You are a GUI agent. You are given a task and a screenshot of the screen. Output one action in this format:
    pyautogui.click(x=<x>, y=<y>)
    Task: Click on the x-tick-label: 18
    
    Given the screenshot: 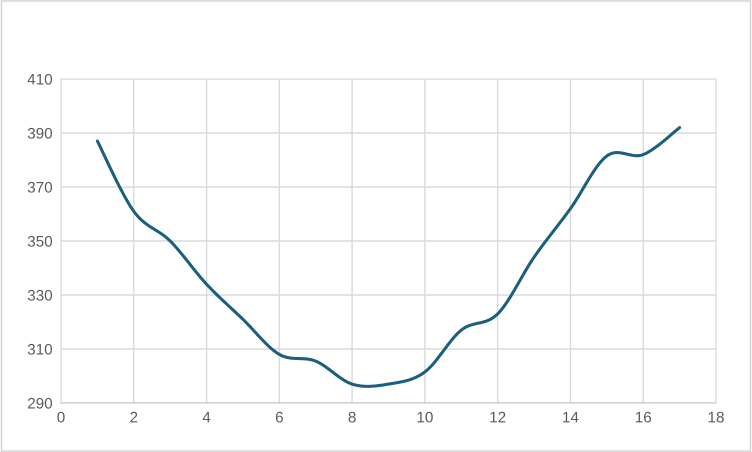 What is the action you would take?
    pyautogui.click(x=716, y=417)
    